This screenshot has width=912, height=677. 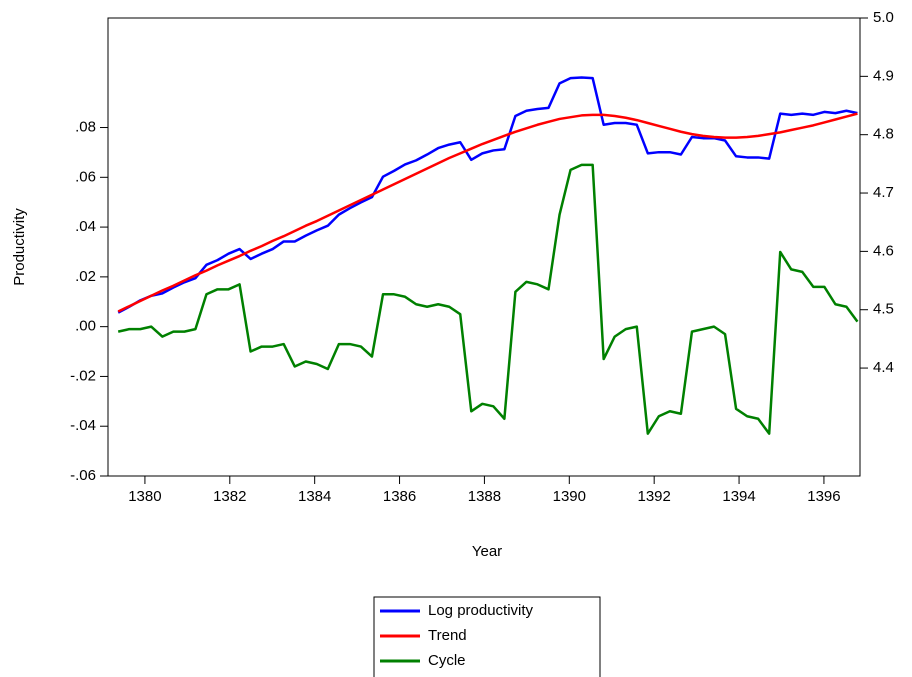 I want to click on y2-tick-label: 4.8, so click(x=883, y=134).